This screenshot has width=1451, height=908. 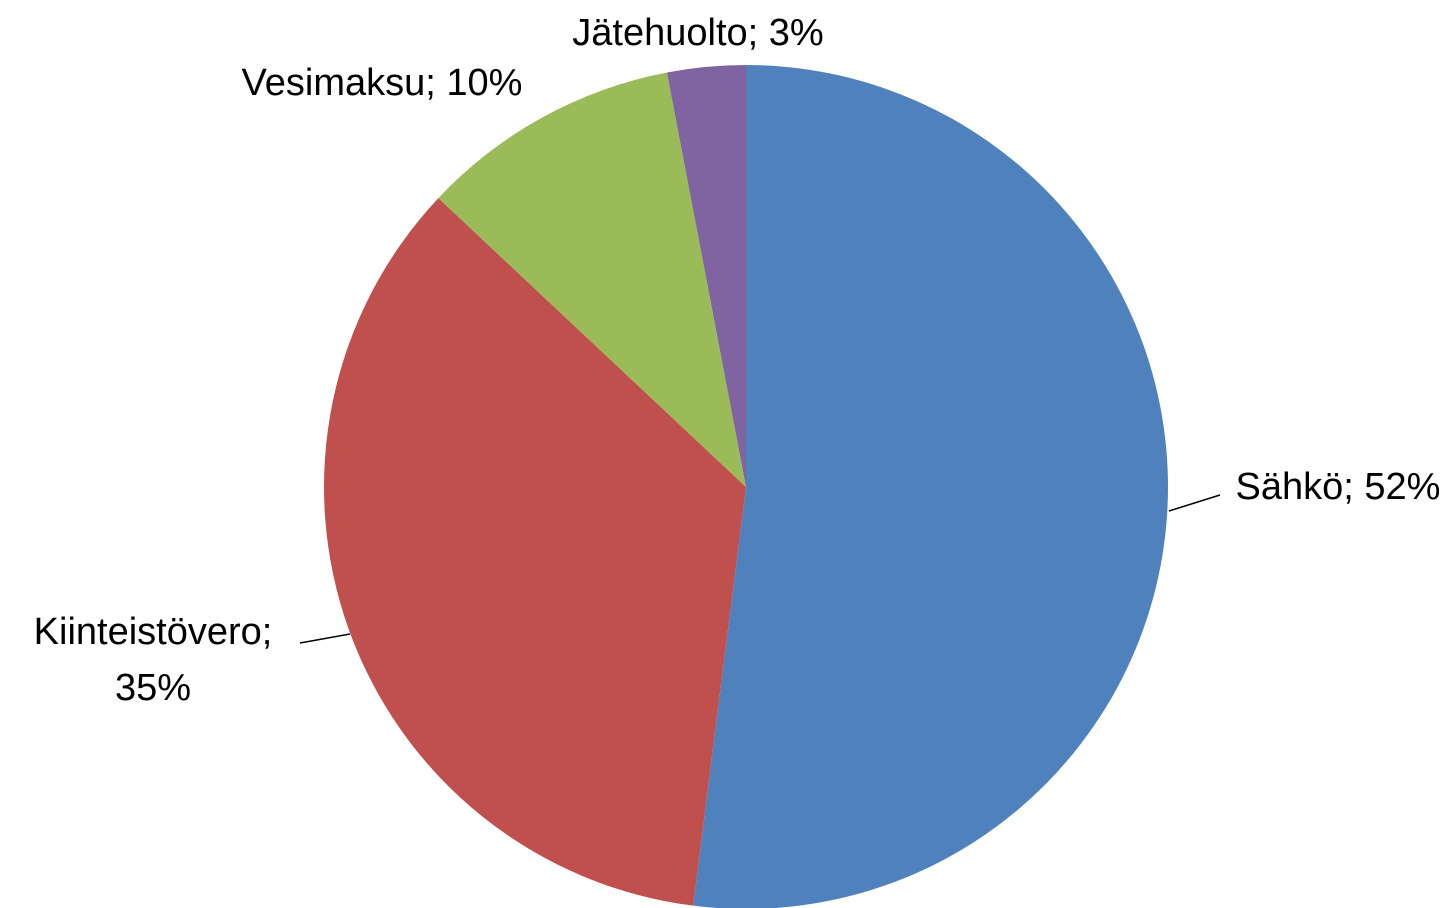 What do you see at coordinates (382, 83) in the screenshot?
I see `data-label: Vesimaksu; 10%` at bounding box center [382, 83].